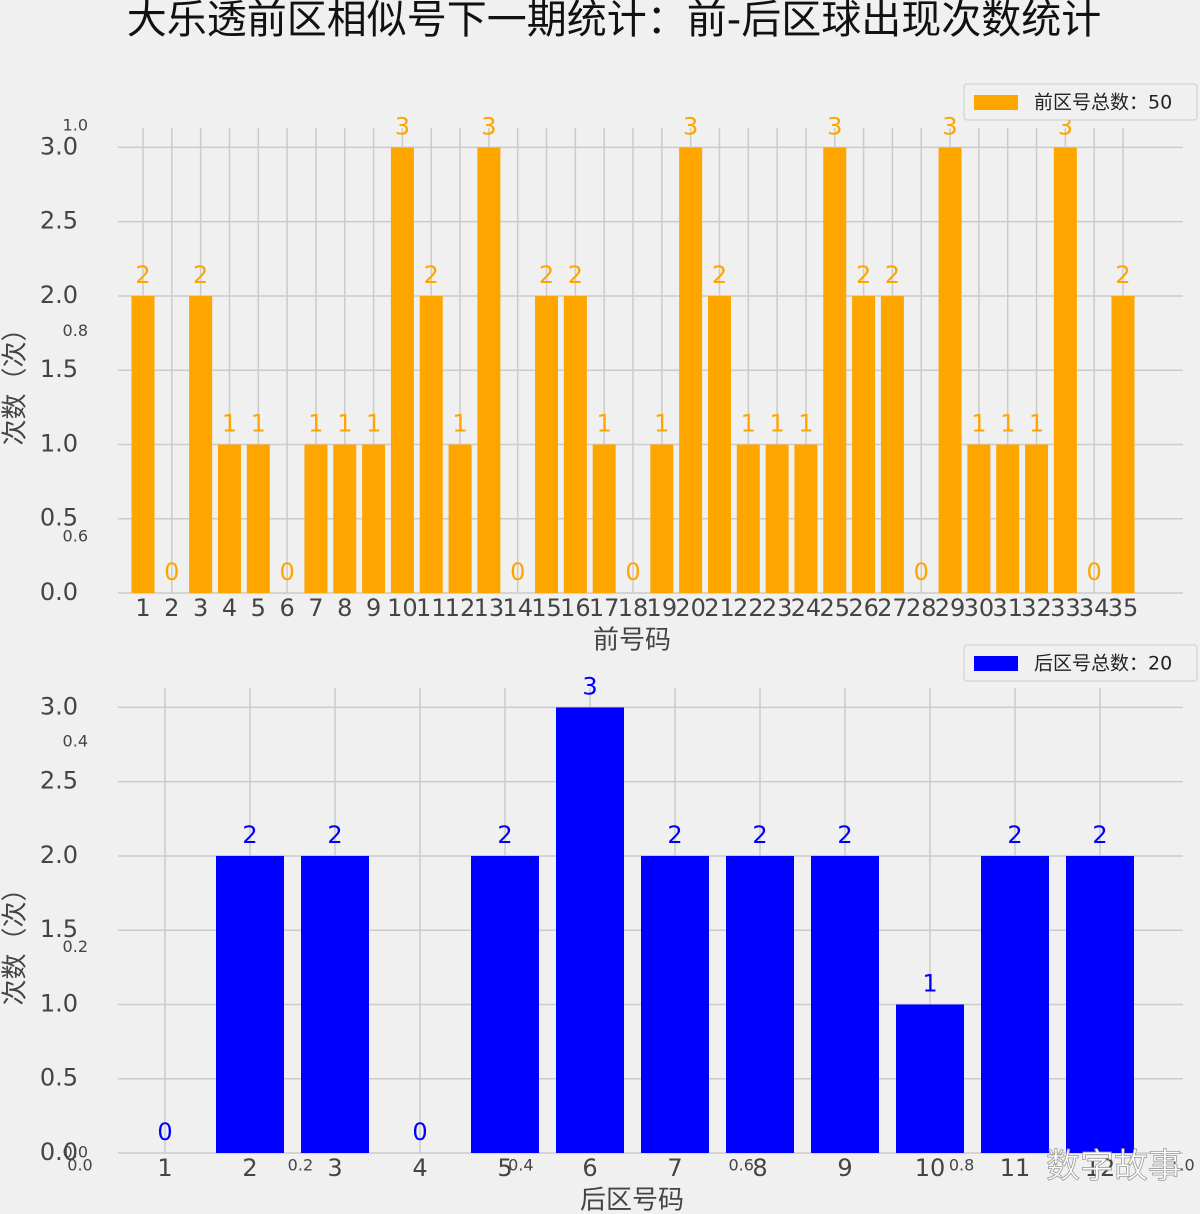  Describe the element at coordinates (740, 1165) in the screenshot. I see `ghost-x-tick-label: 0.6` at that location.